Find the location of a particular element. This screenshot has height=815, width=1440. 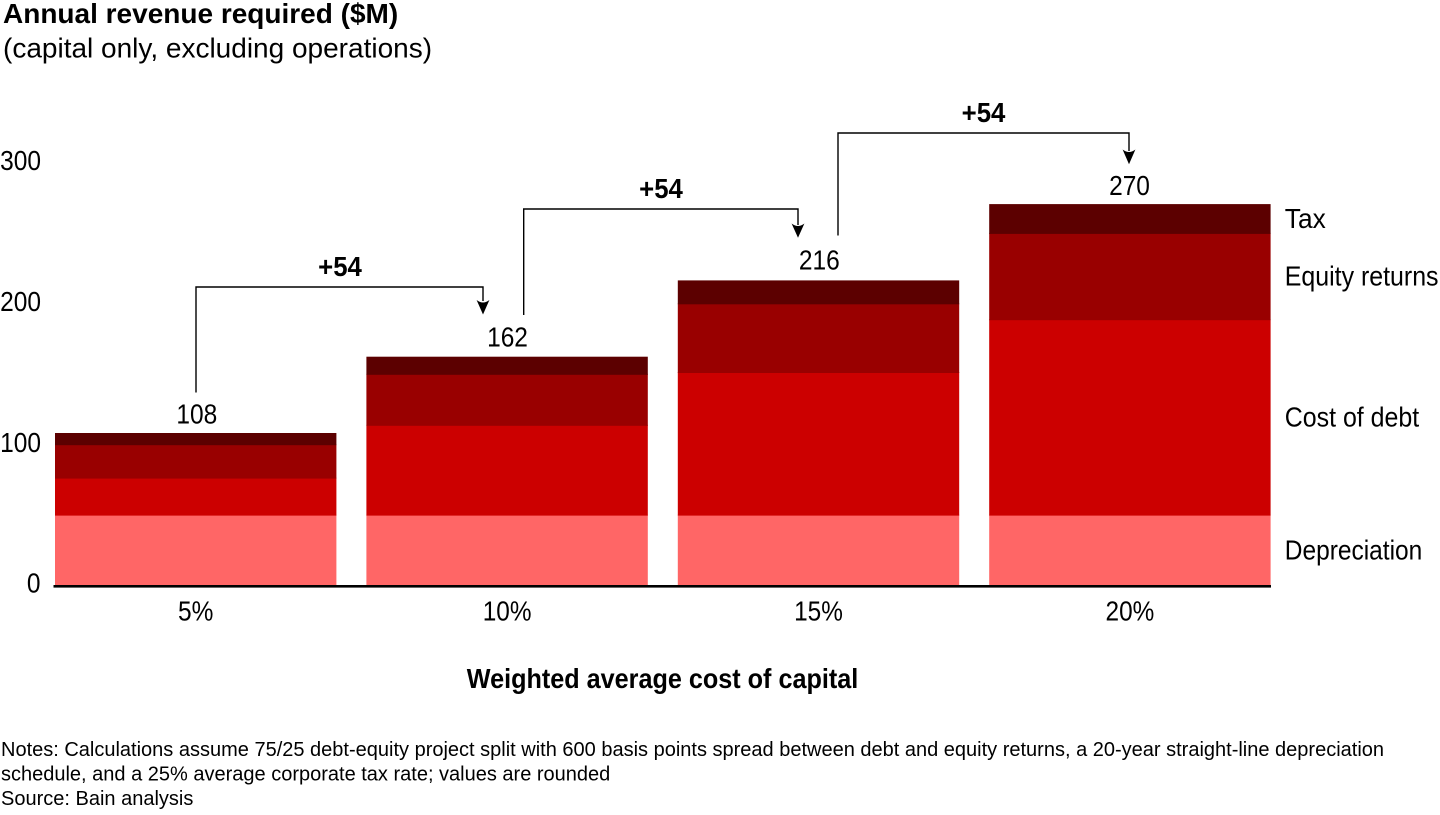

svg-text: 300 is located at coordinates (20, 160).